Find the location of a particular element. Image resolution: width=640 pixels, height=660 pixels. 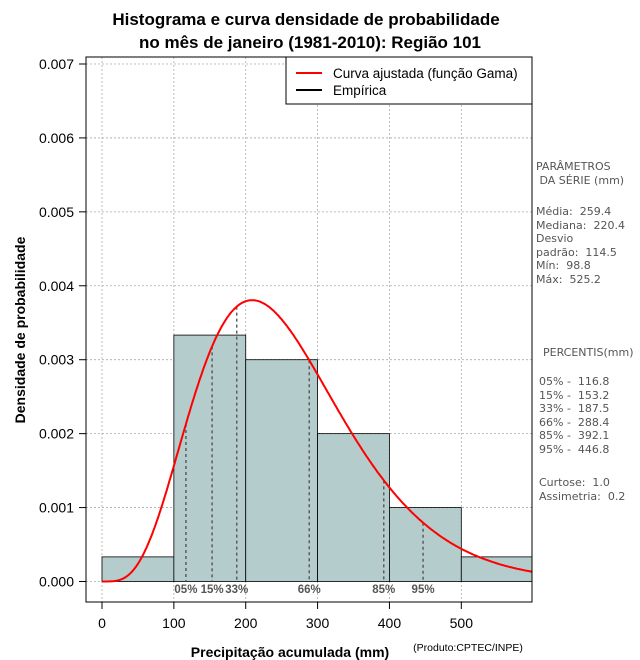

x-axis-label: Precipitação acumulada (mm) is located at coordinates (290, 652).